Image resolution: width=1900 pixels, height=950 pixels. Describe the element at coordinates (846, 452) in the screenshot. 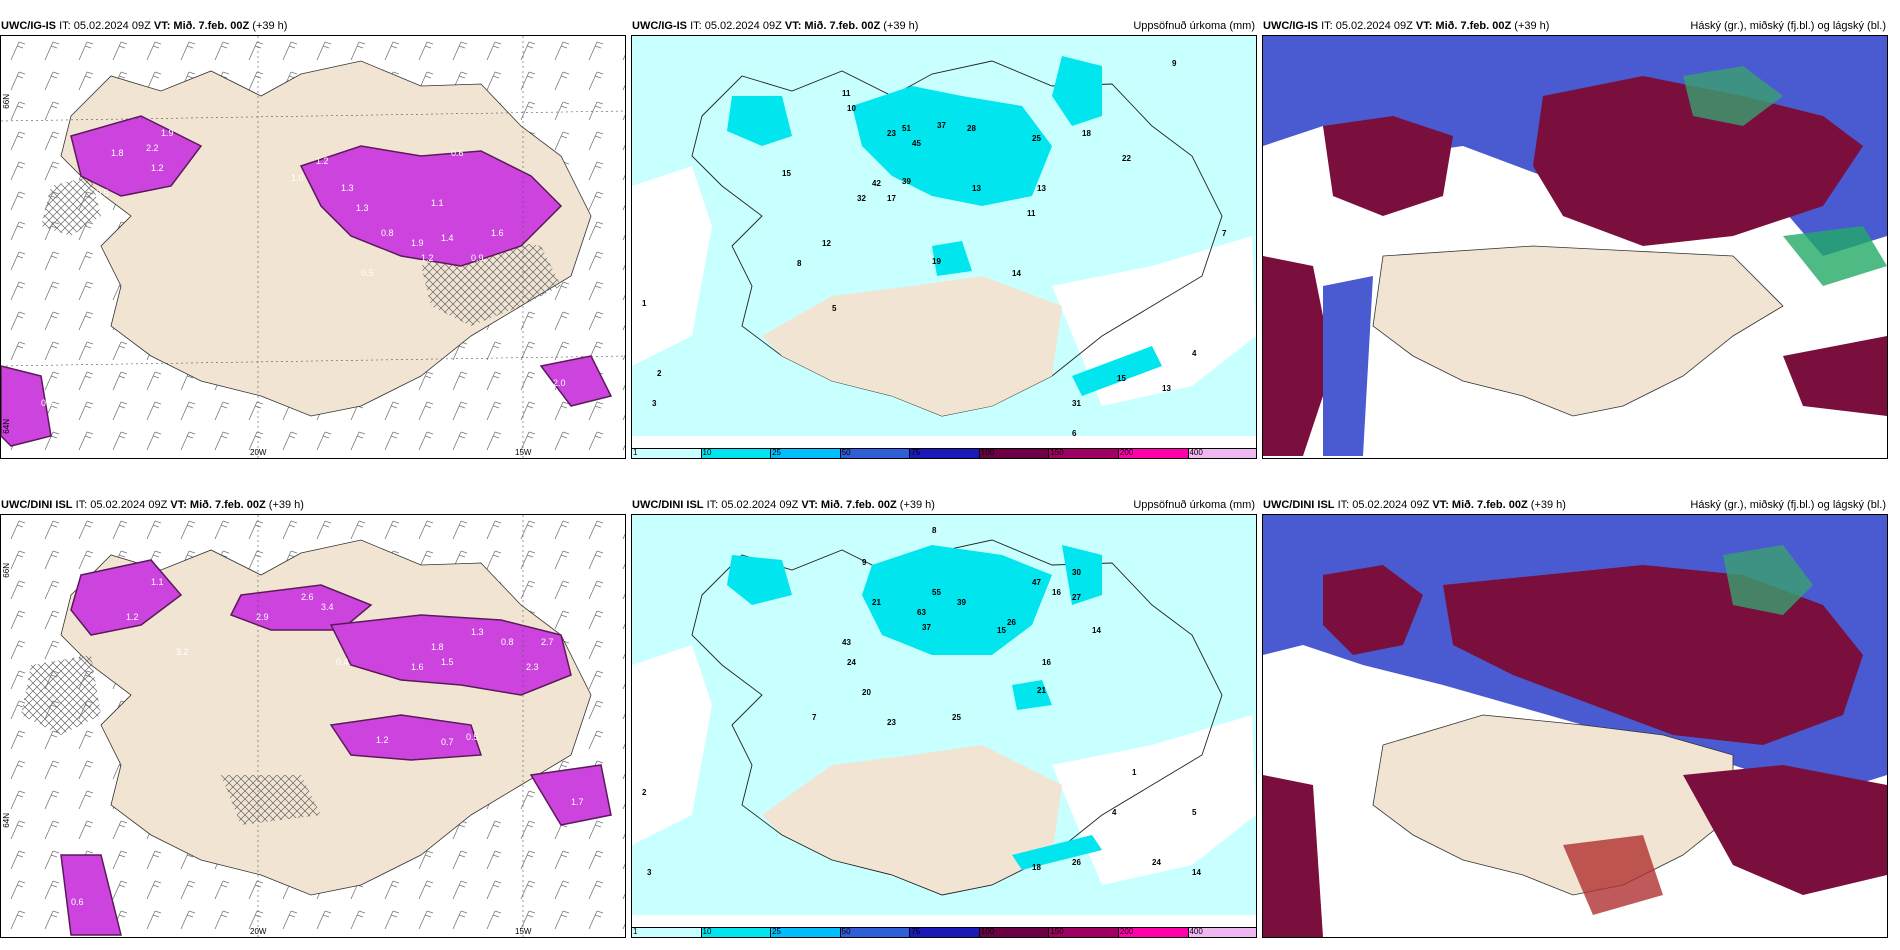

I see `colorbar-tick-label: 50` at that location.